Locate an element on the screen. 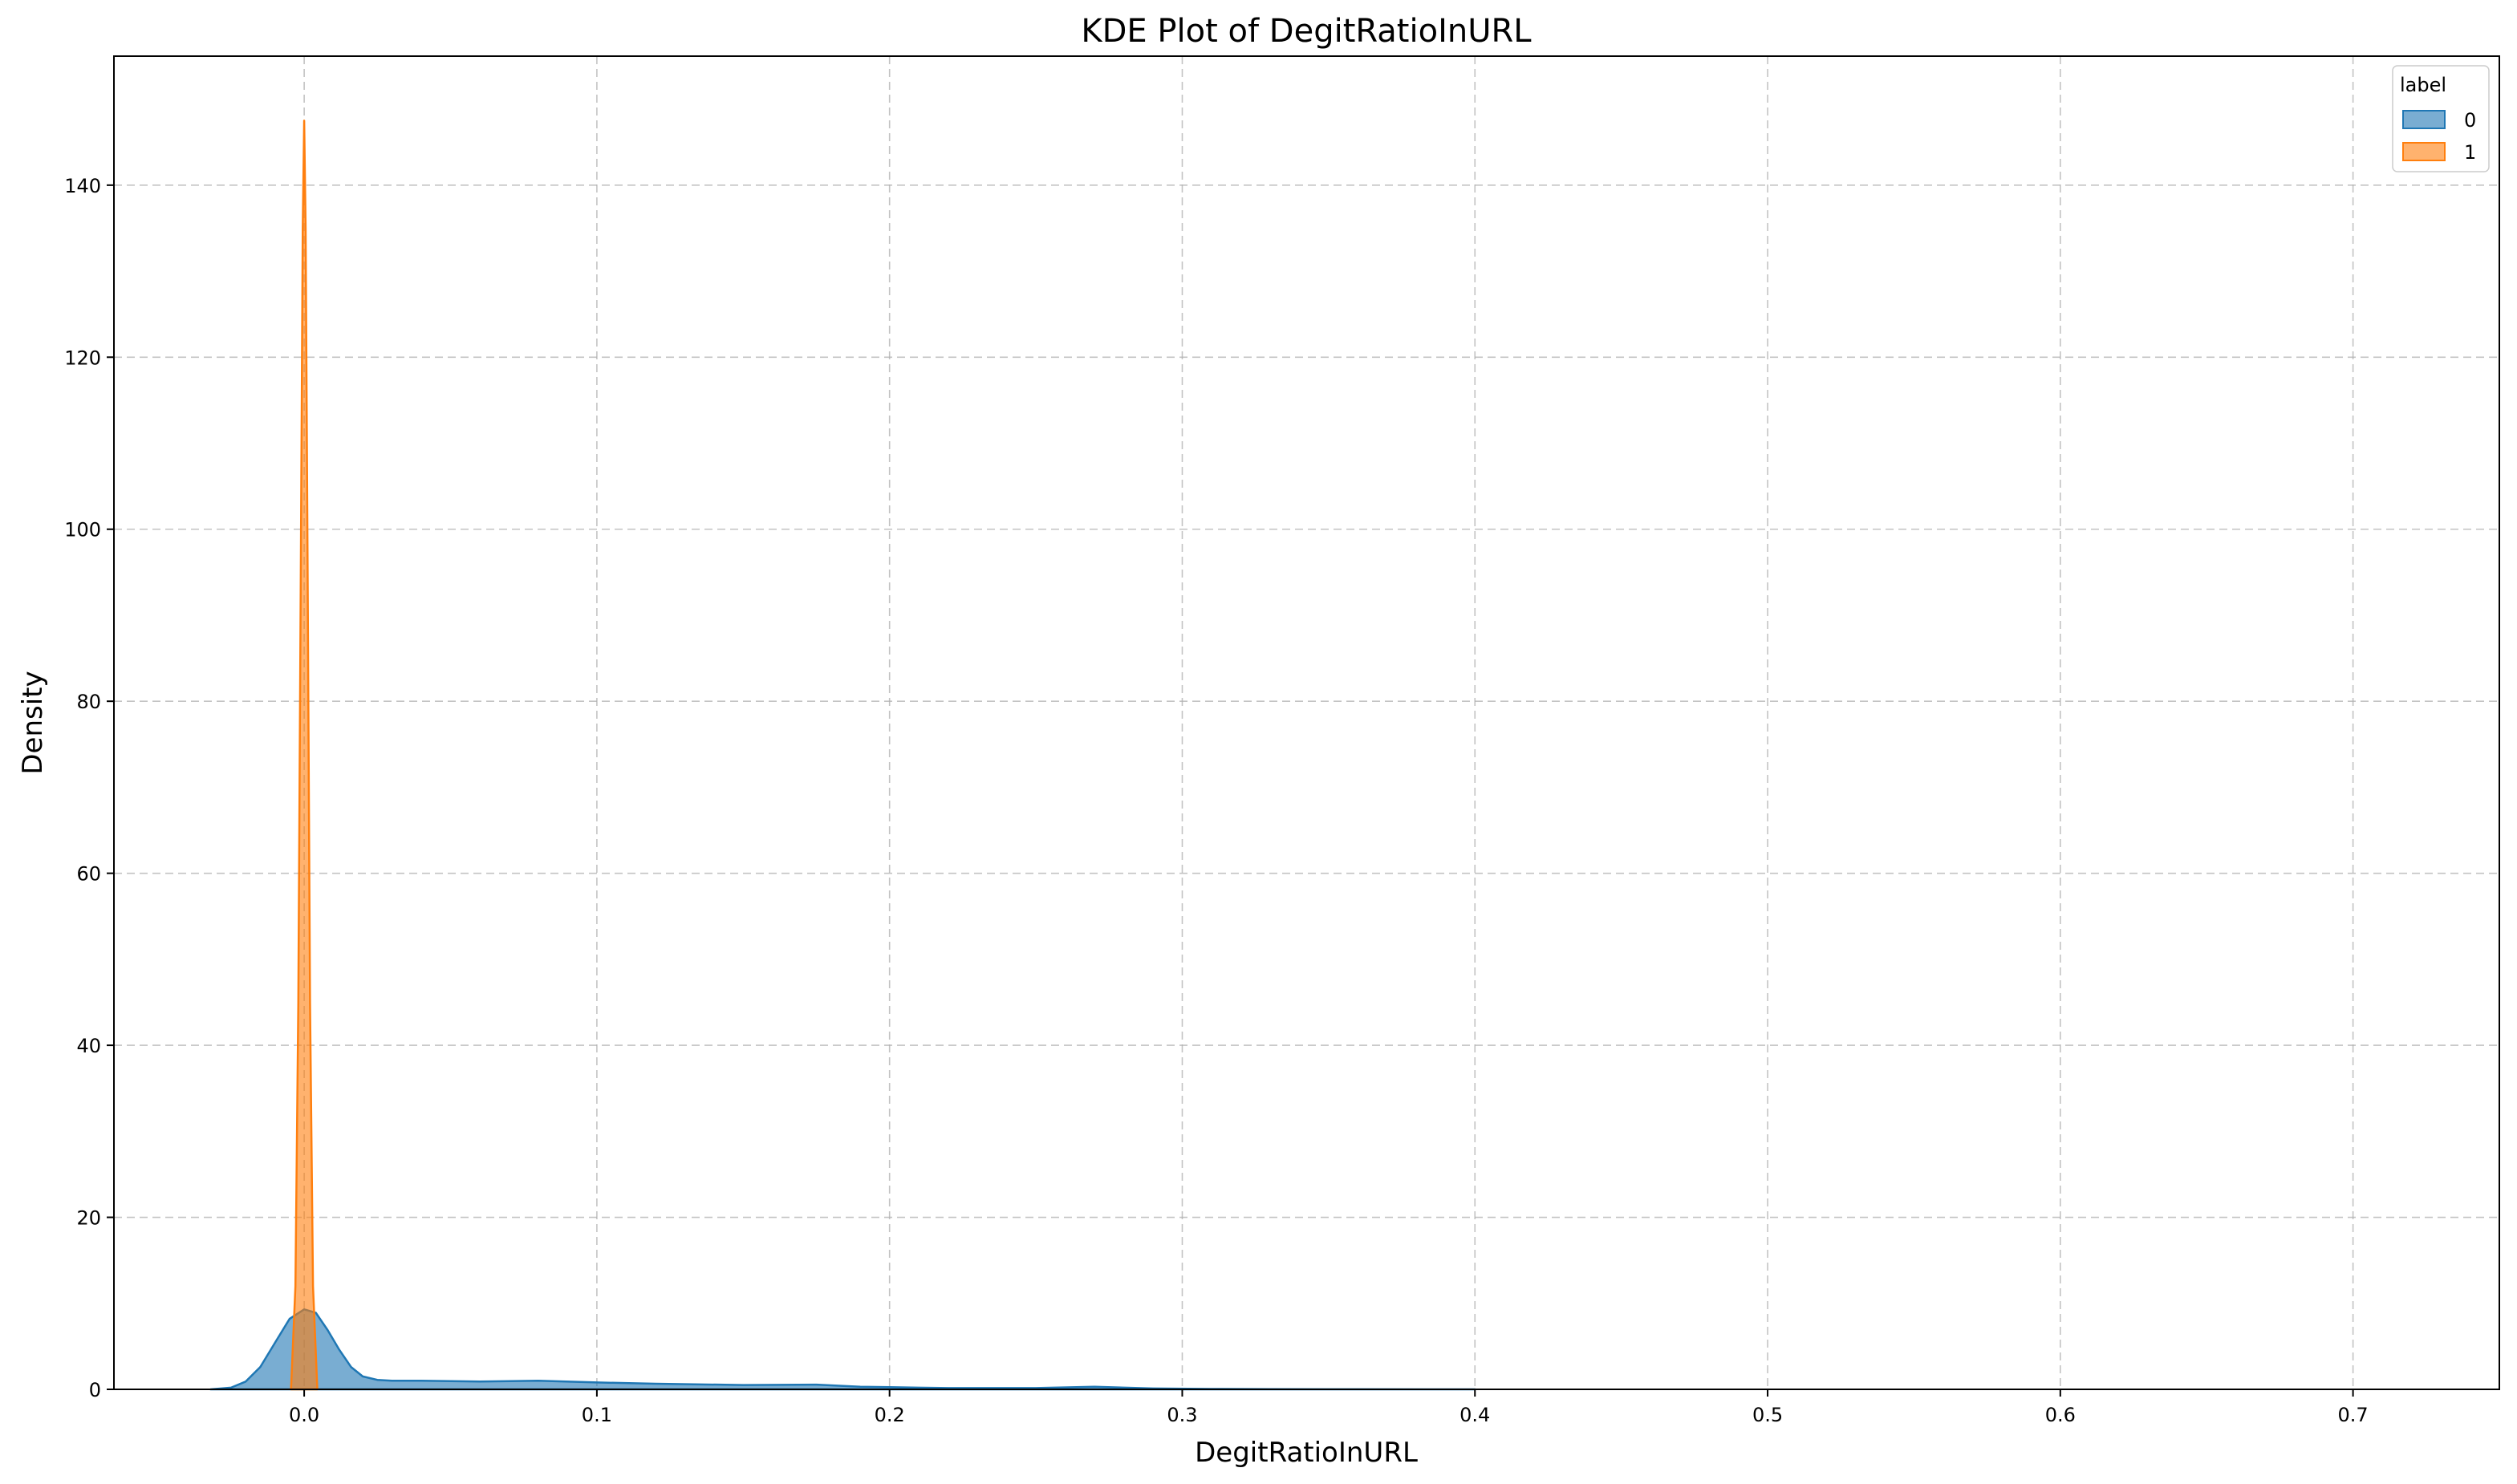 Image resolution: width=2517 pixels, height=1484 pixels. legend: label 0 1 is located at coordinates (2441, 118).